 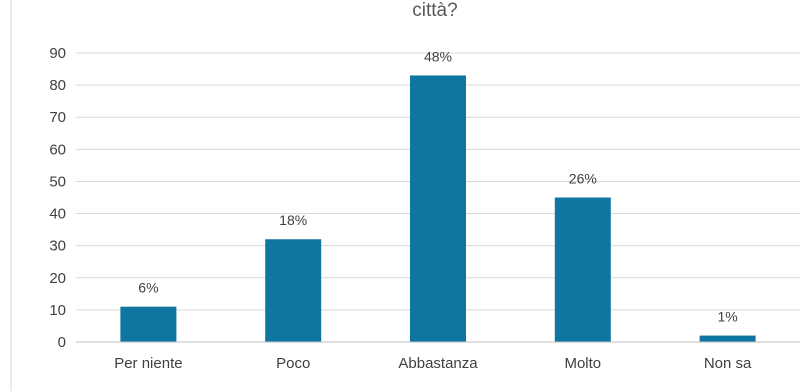 What do you see at coordinates (583, 179) in the screenshot?
I see `bar-data-label: 26%` at bounding box center [583, 179].